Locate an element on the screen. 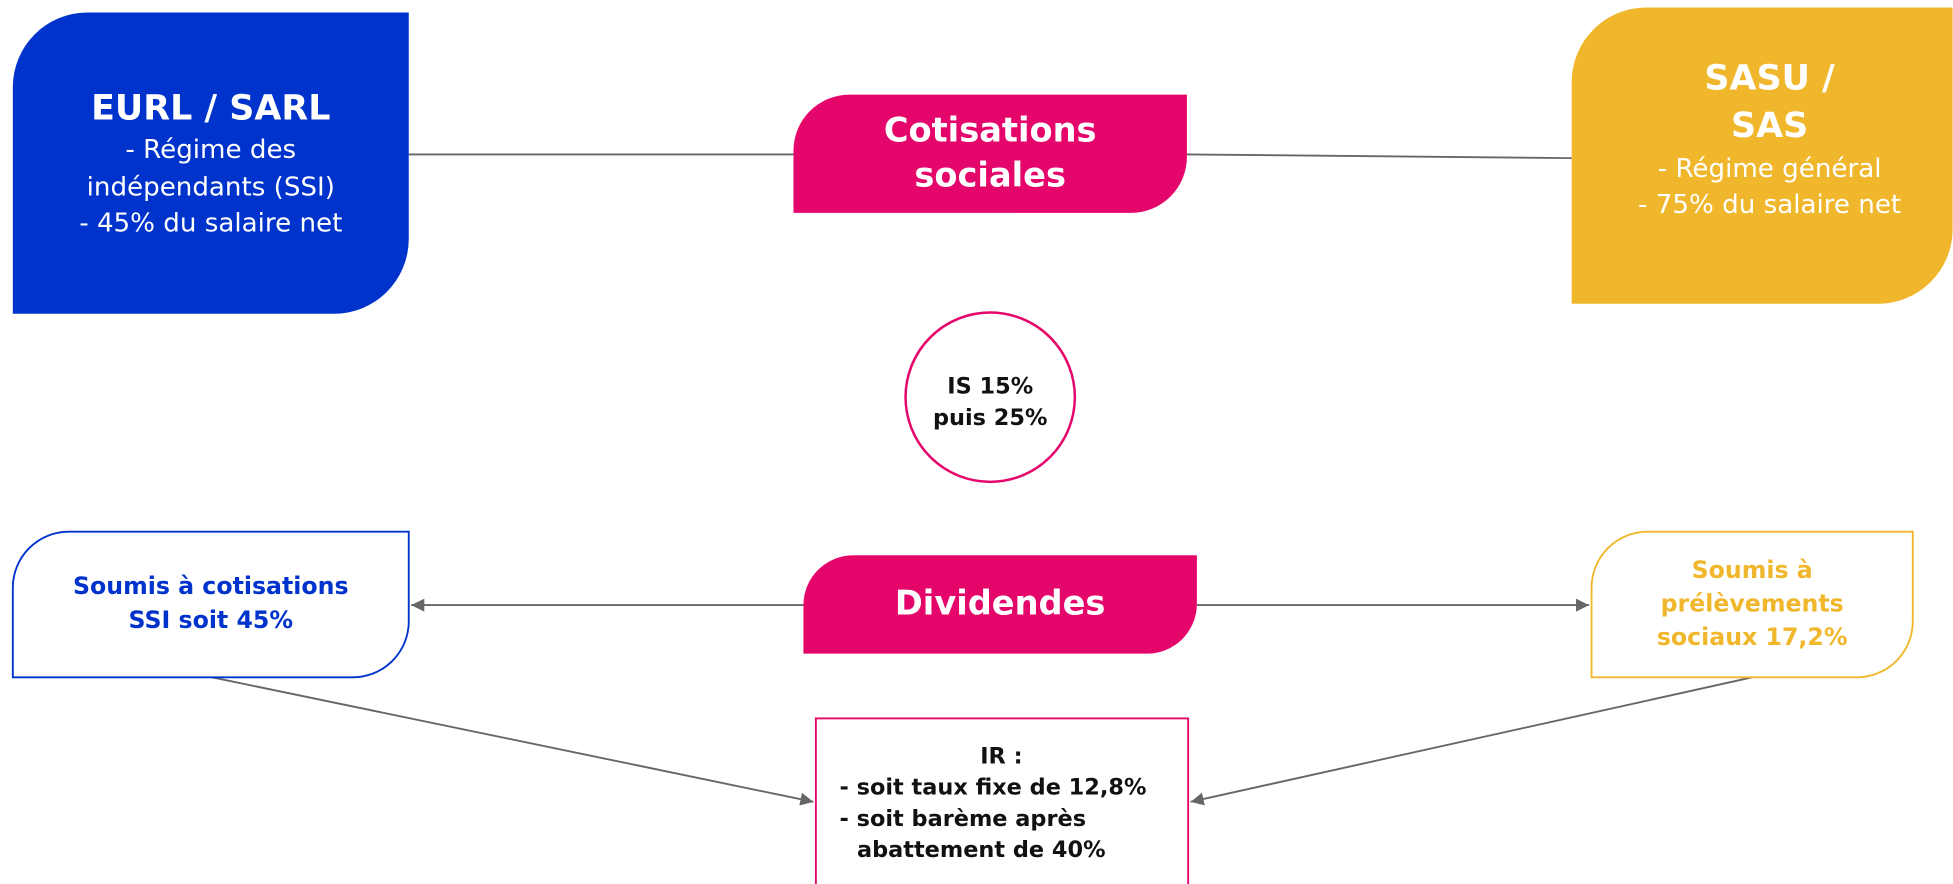 Image resolution: width=1953 pixels, height=884 pixels. node-line: - soit taux fixe de 12,8% is located at coordinates (993, 788).